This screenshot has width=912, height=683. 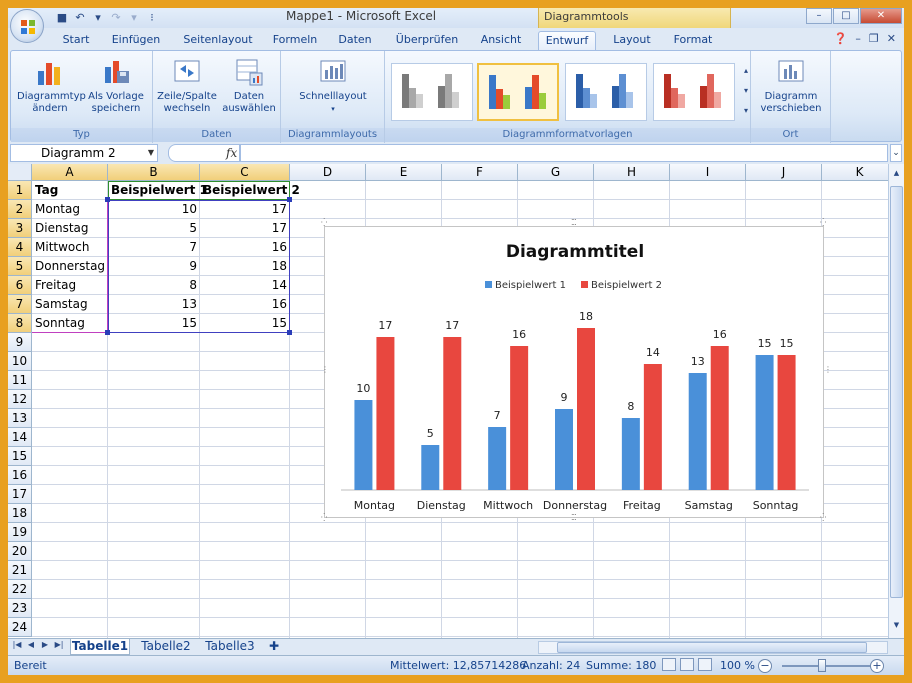 What do you see at coordinates (20, 399) in the screenshot?
I see `row-header-12: 12` at bounding box center [20, 399].